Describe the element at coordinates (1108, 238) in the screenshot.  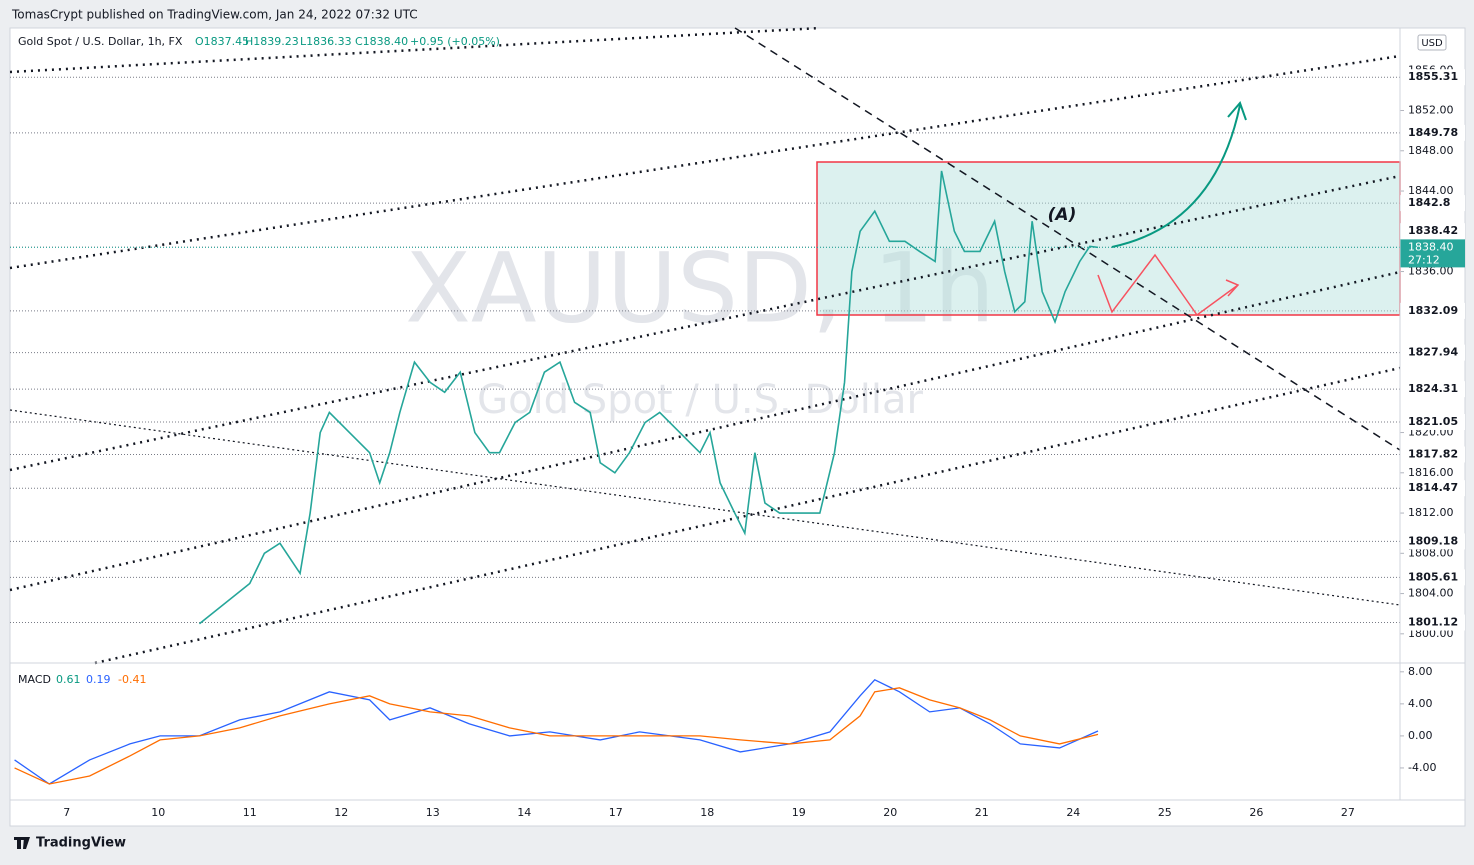
I see `range-box` at that location.